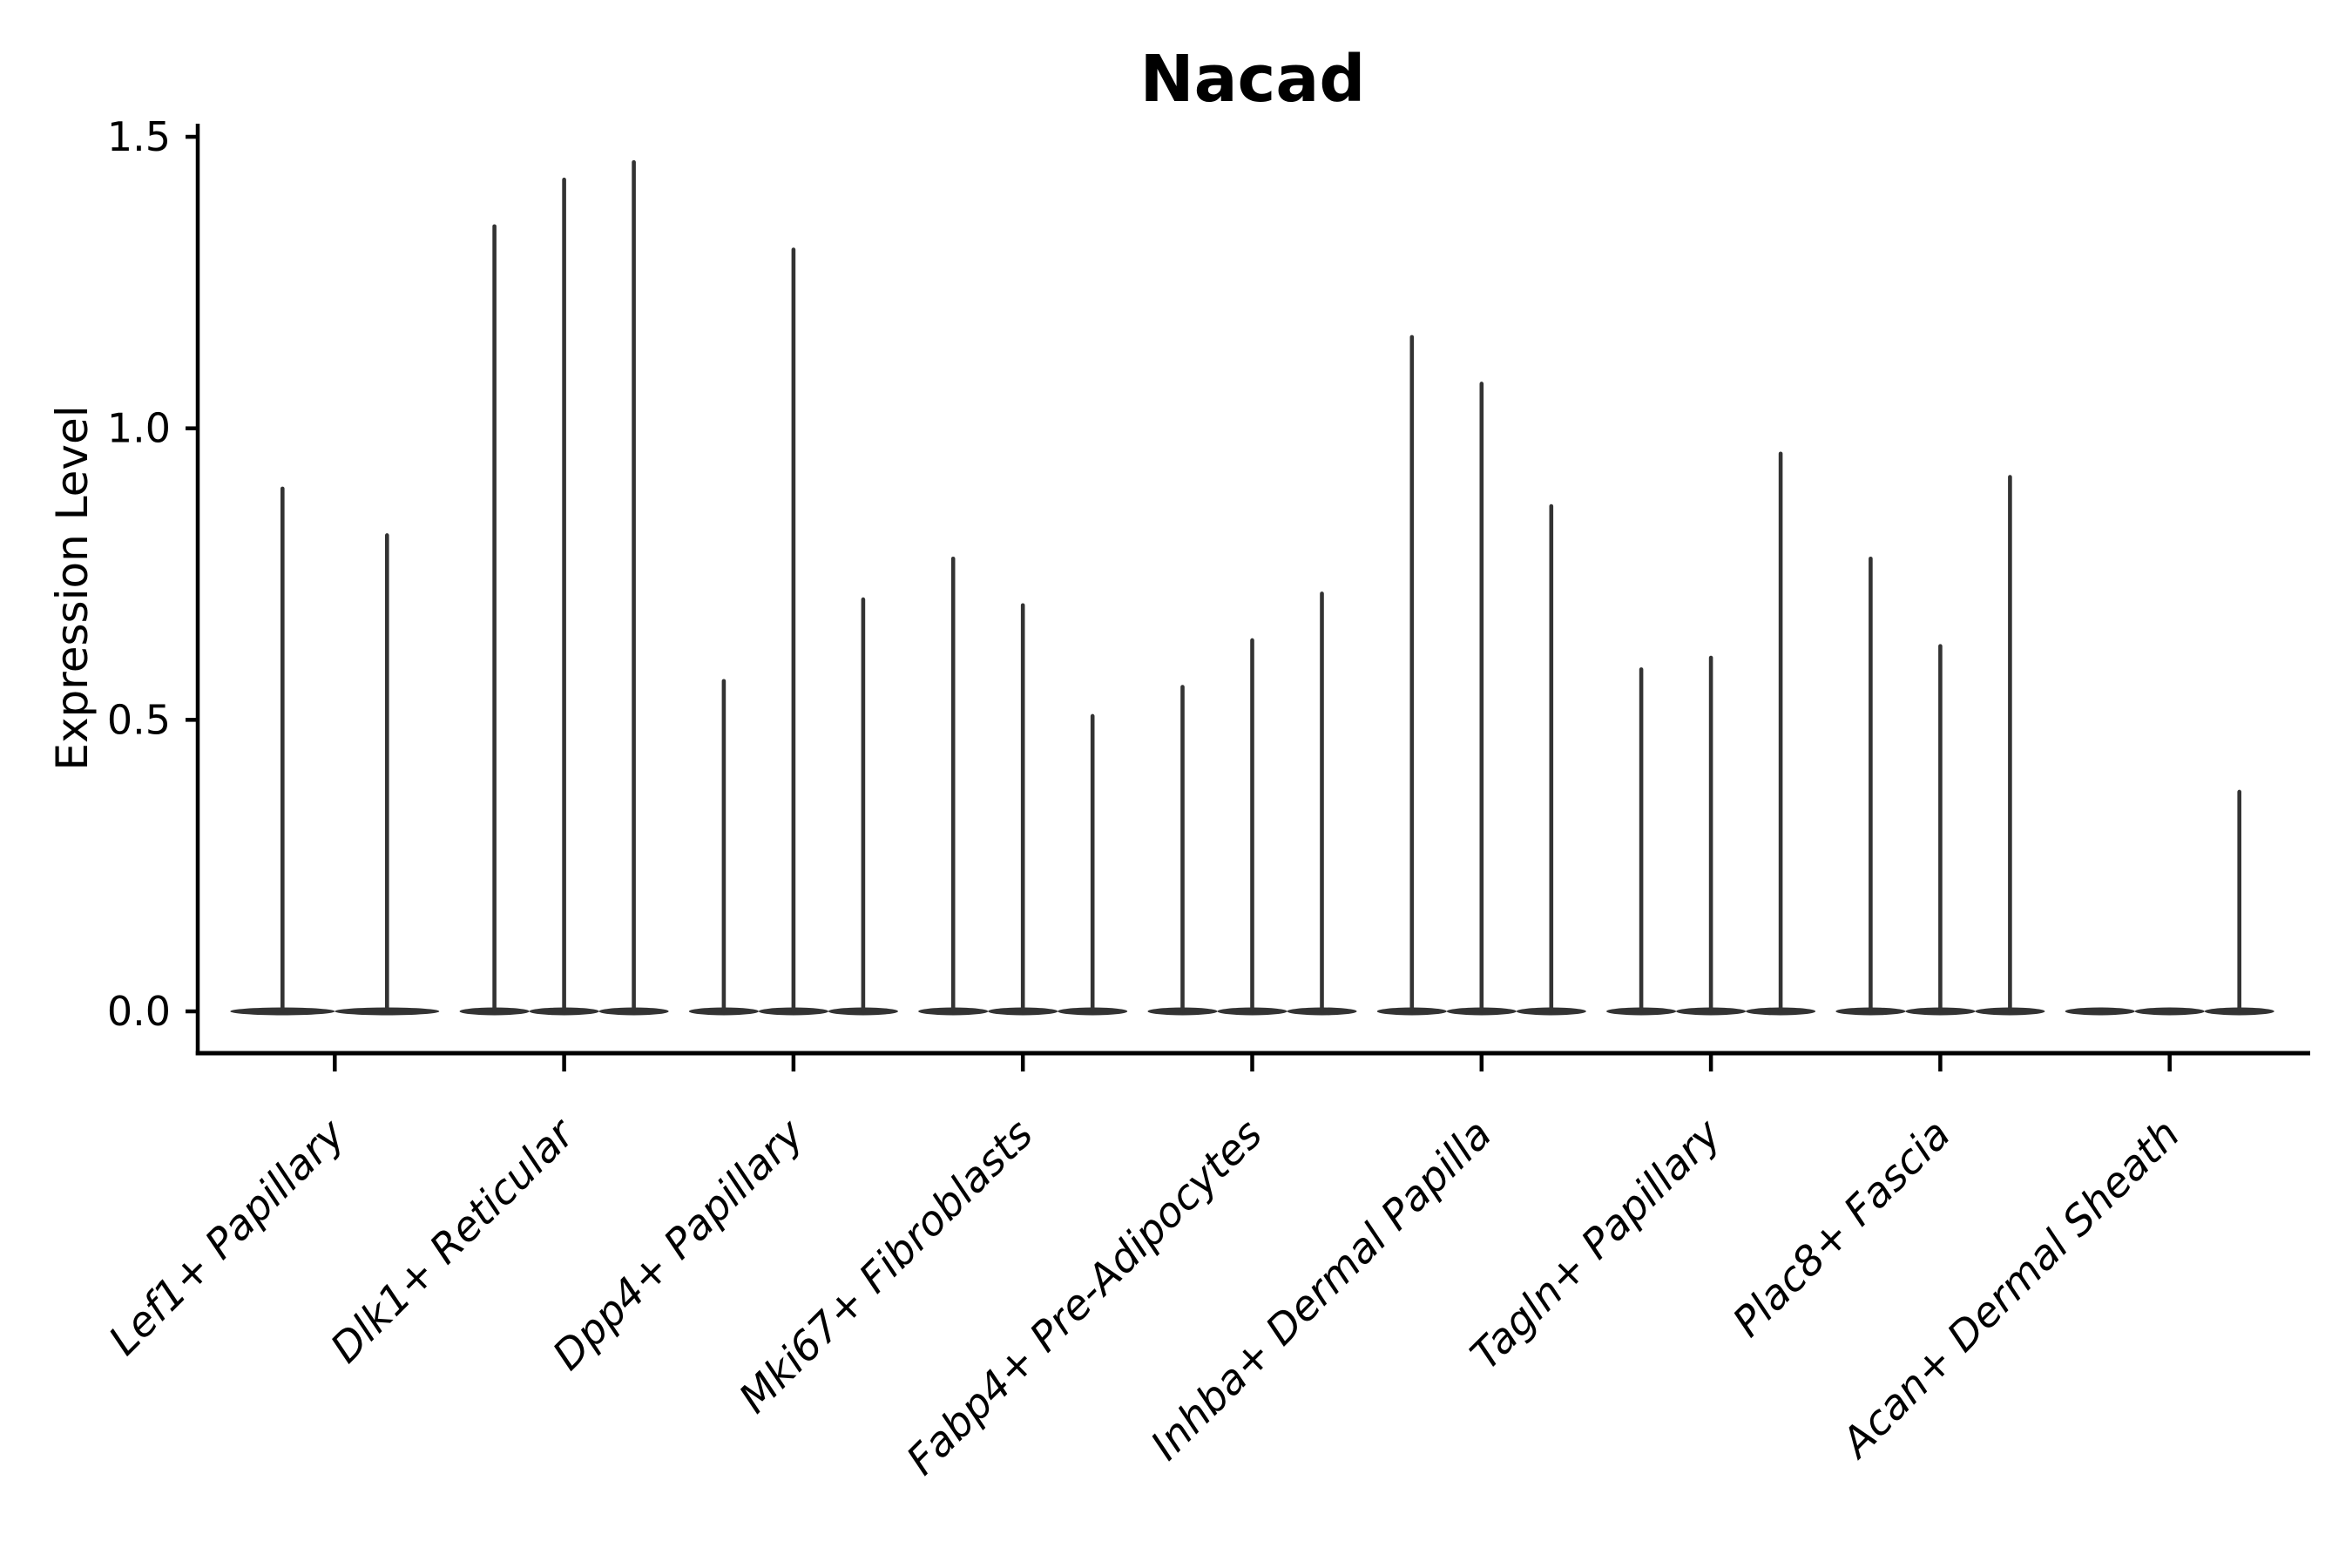 The image size is (2352, 1568). Describe the element at coordinates (1842, 1229) in the screenshot. I see `x-tick-label: Plac8+ Fascia` at that location.